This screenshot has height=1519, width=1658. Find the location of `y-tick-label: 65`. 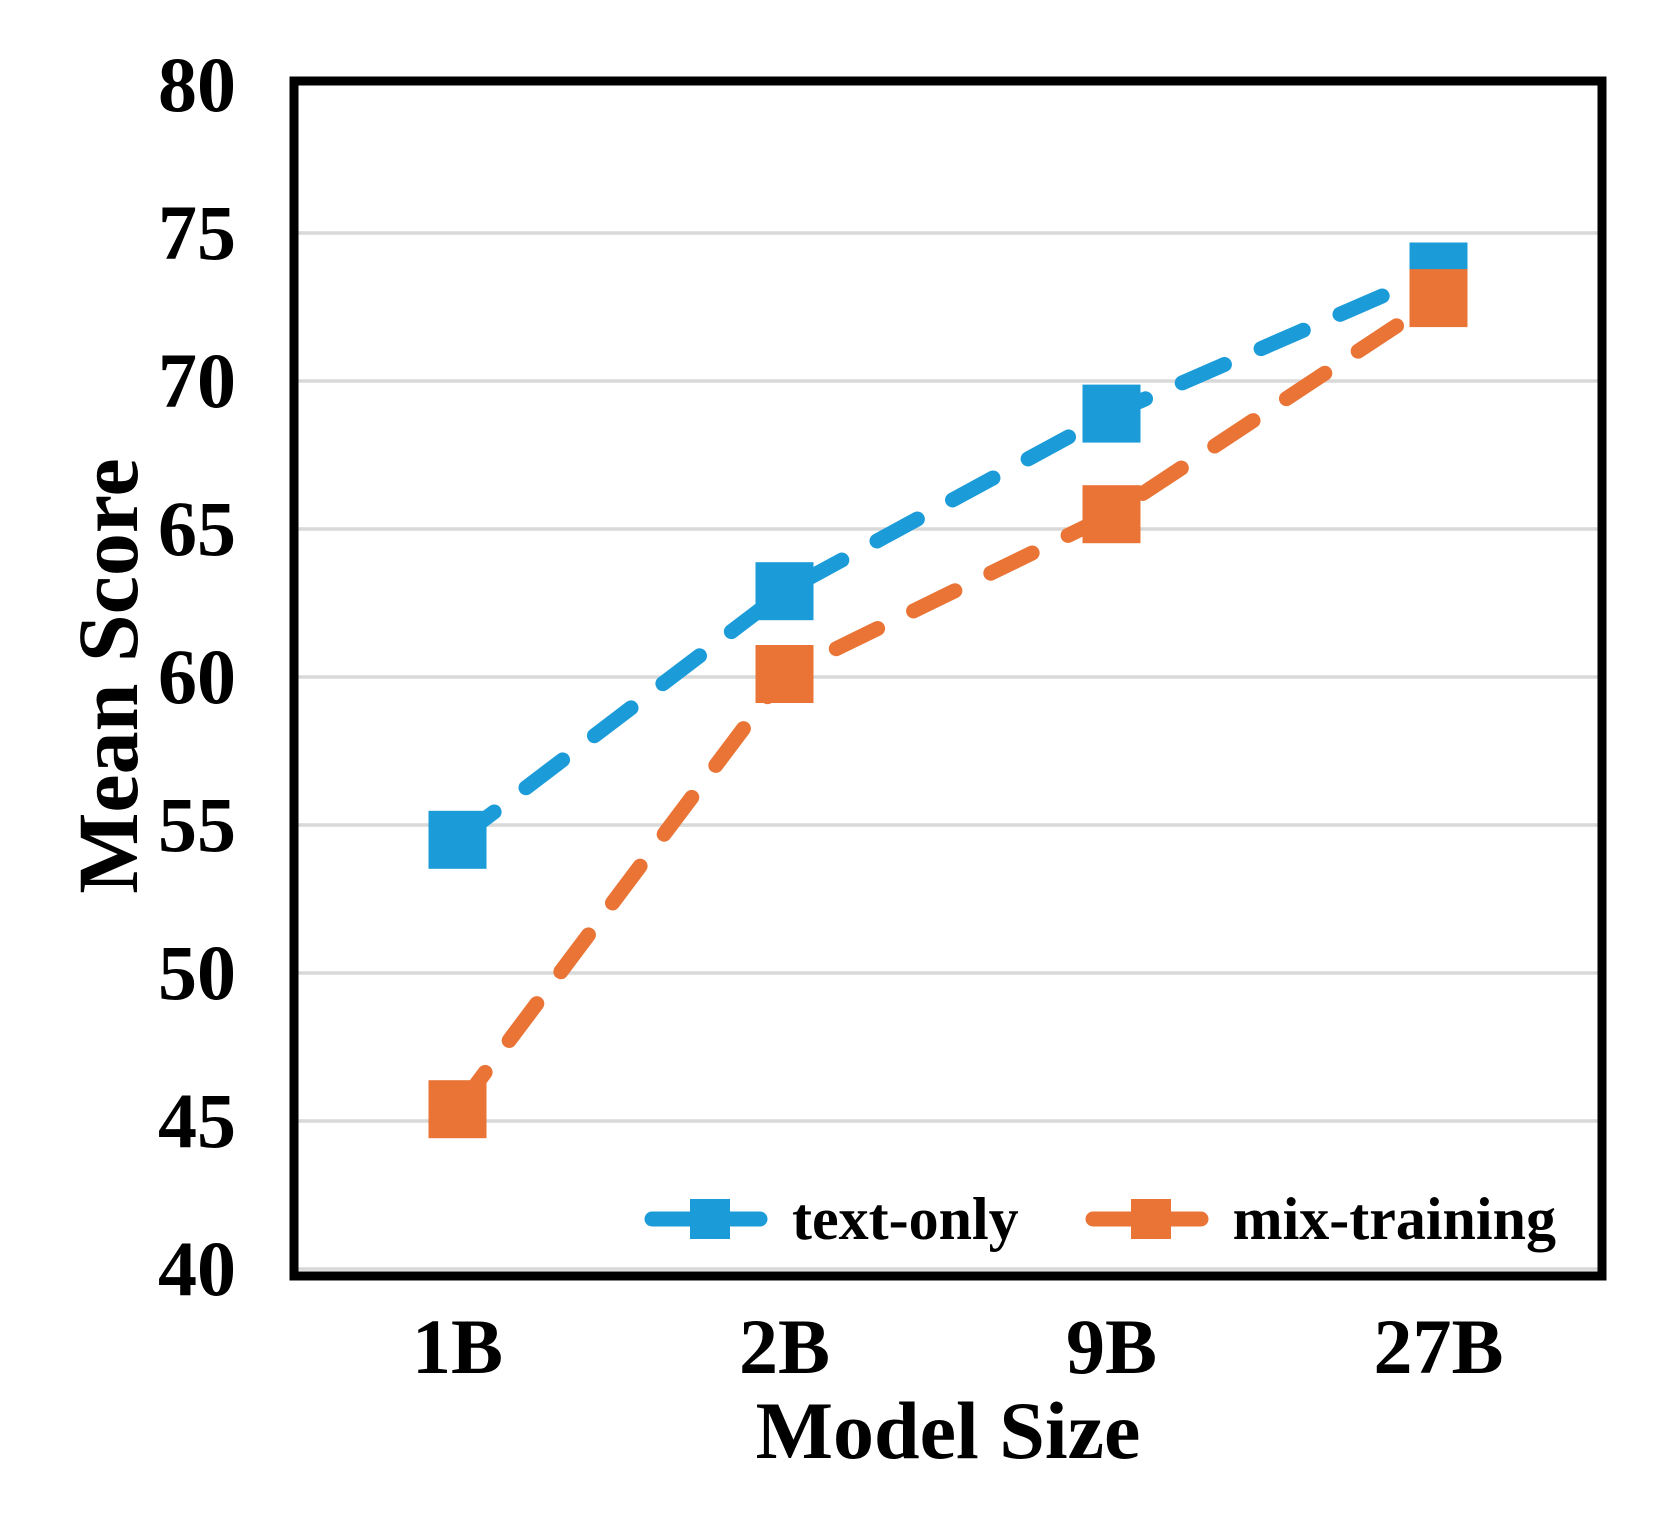

y-tick-label: 65 is located at coordinates (197, 528).